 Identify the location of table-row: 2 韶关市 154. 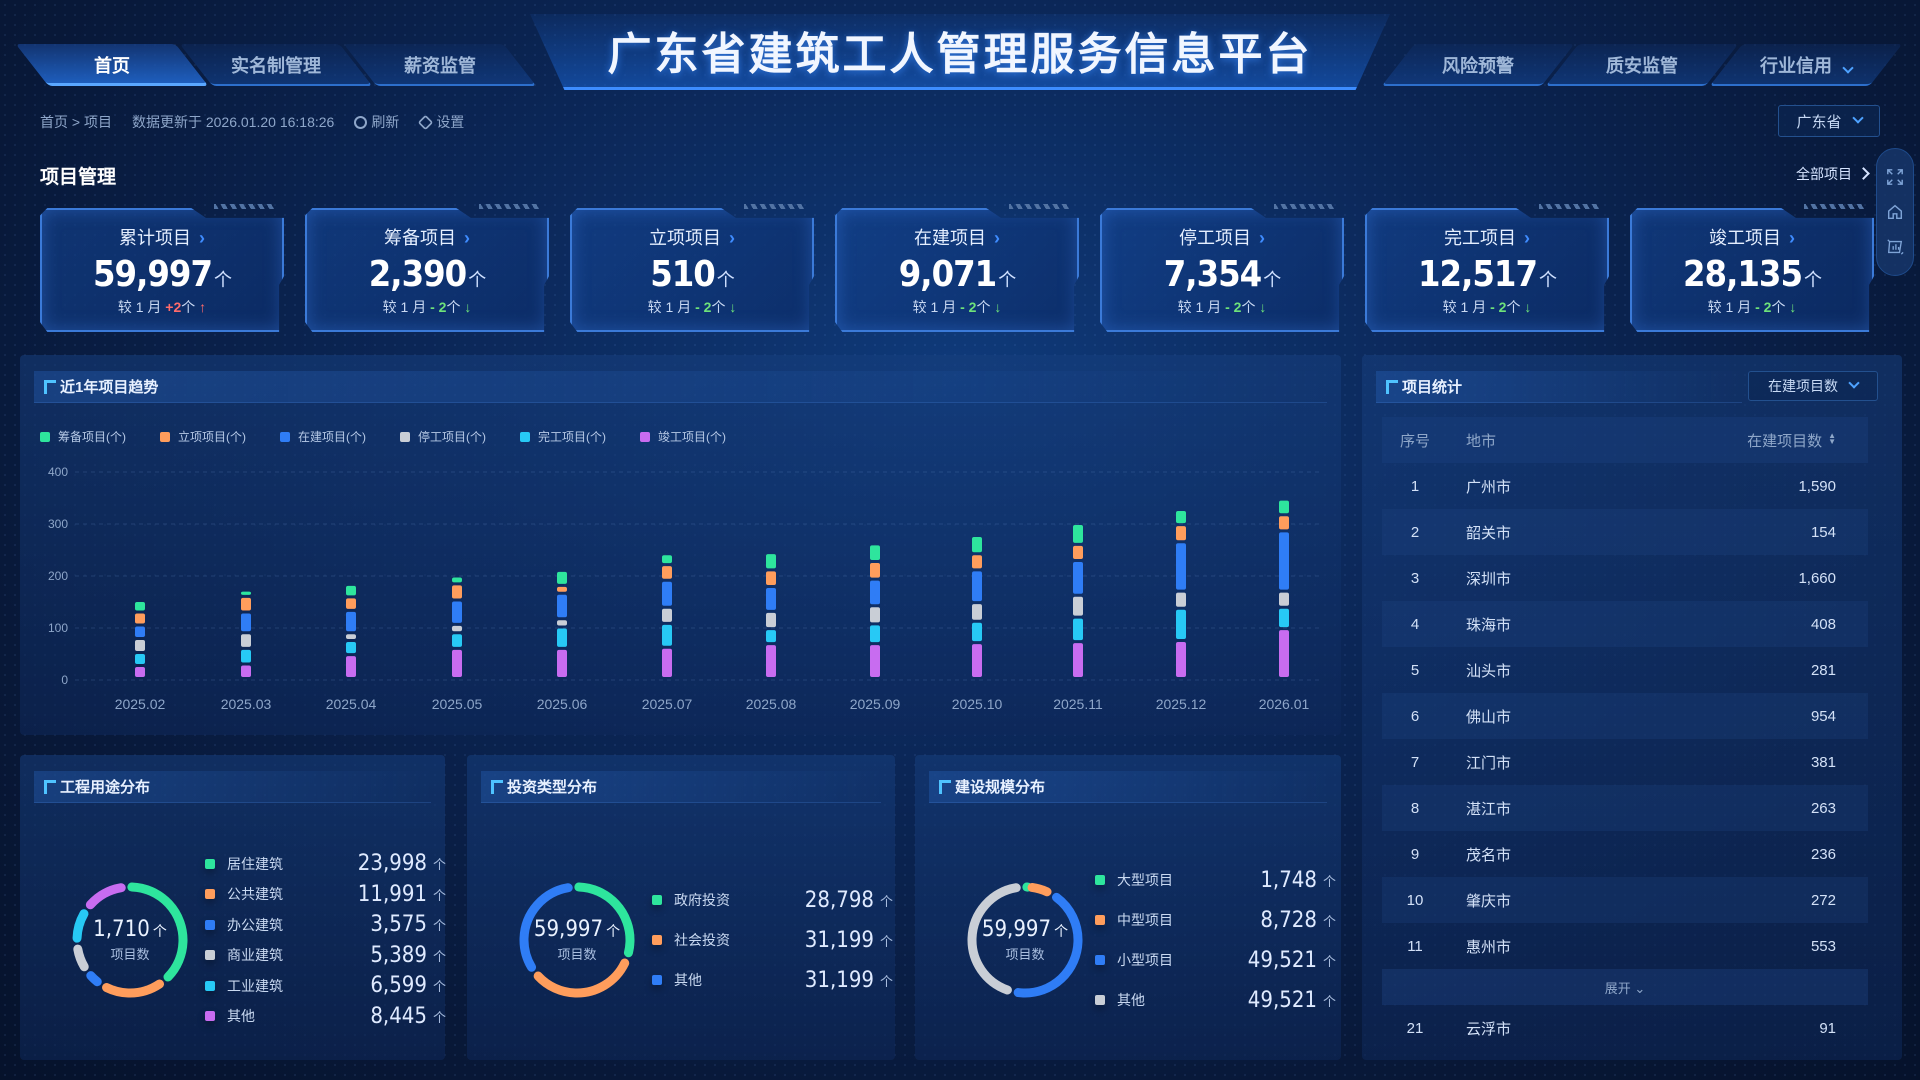
(1625, 532).